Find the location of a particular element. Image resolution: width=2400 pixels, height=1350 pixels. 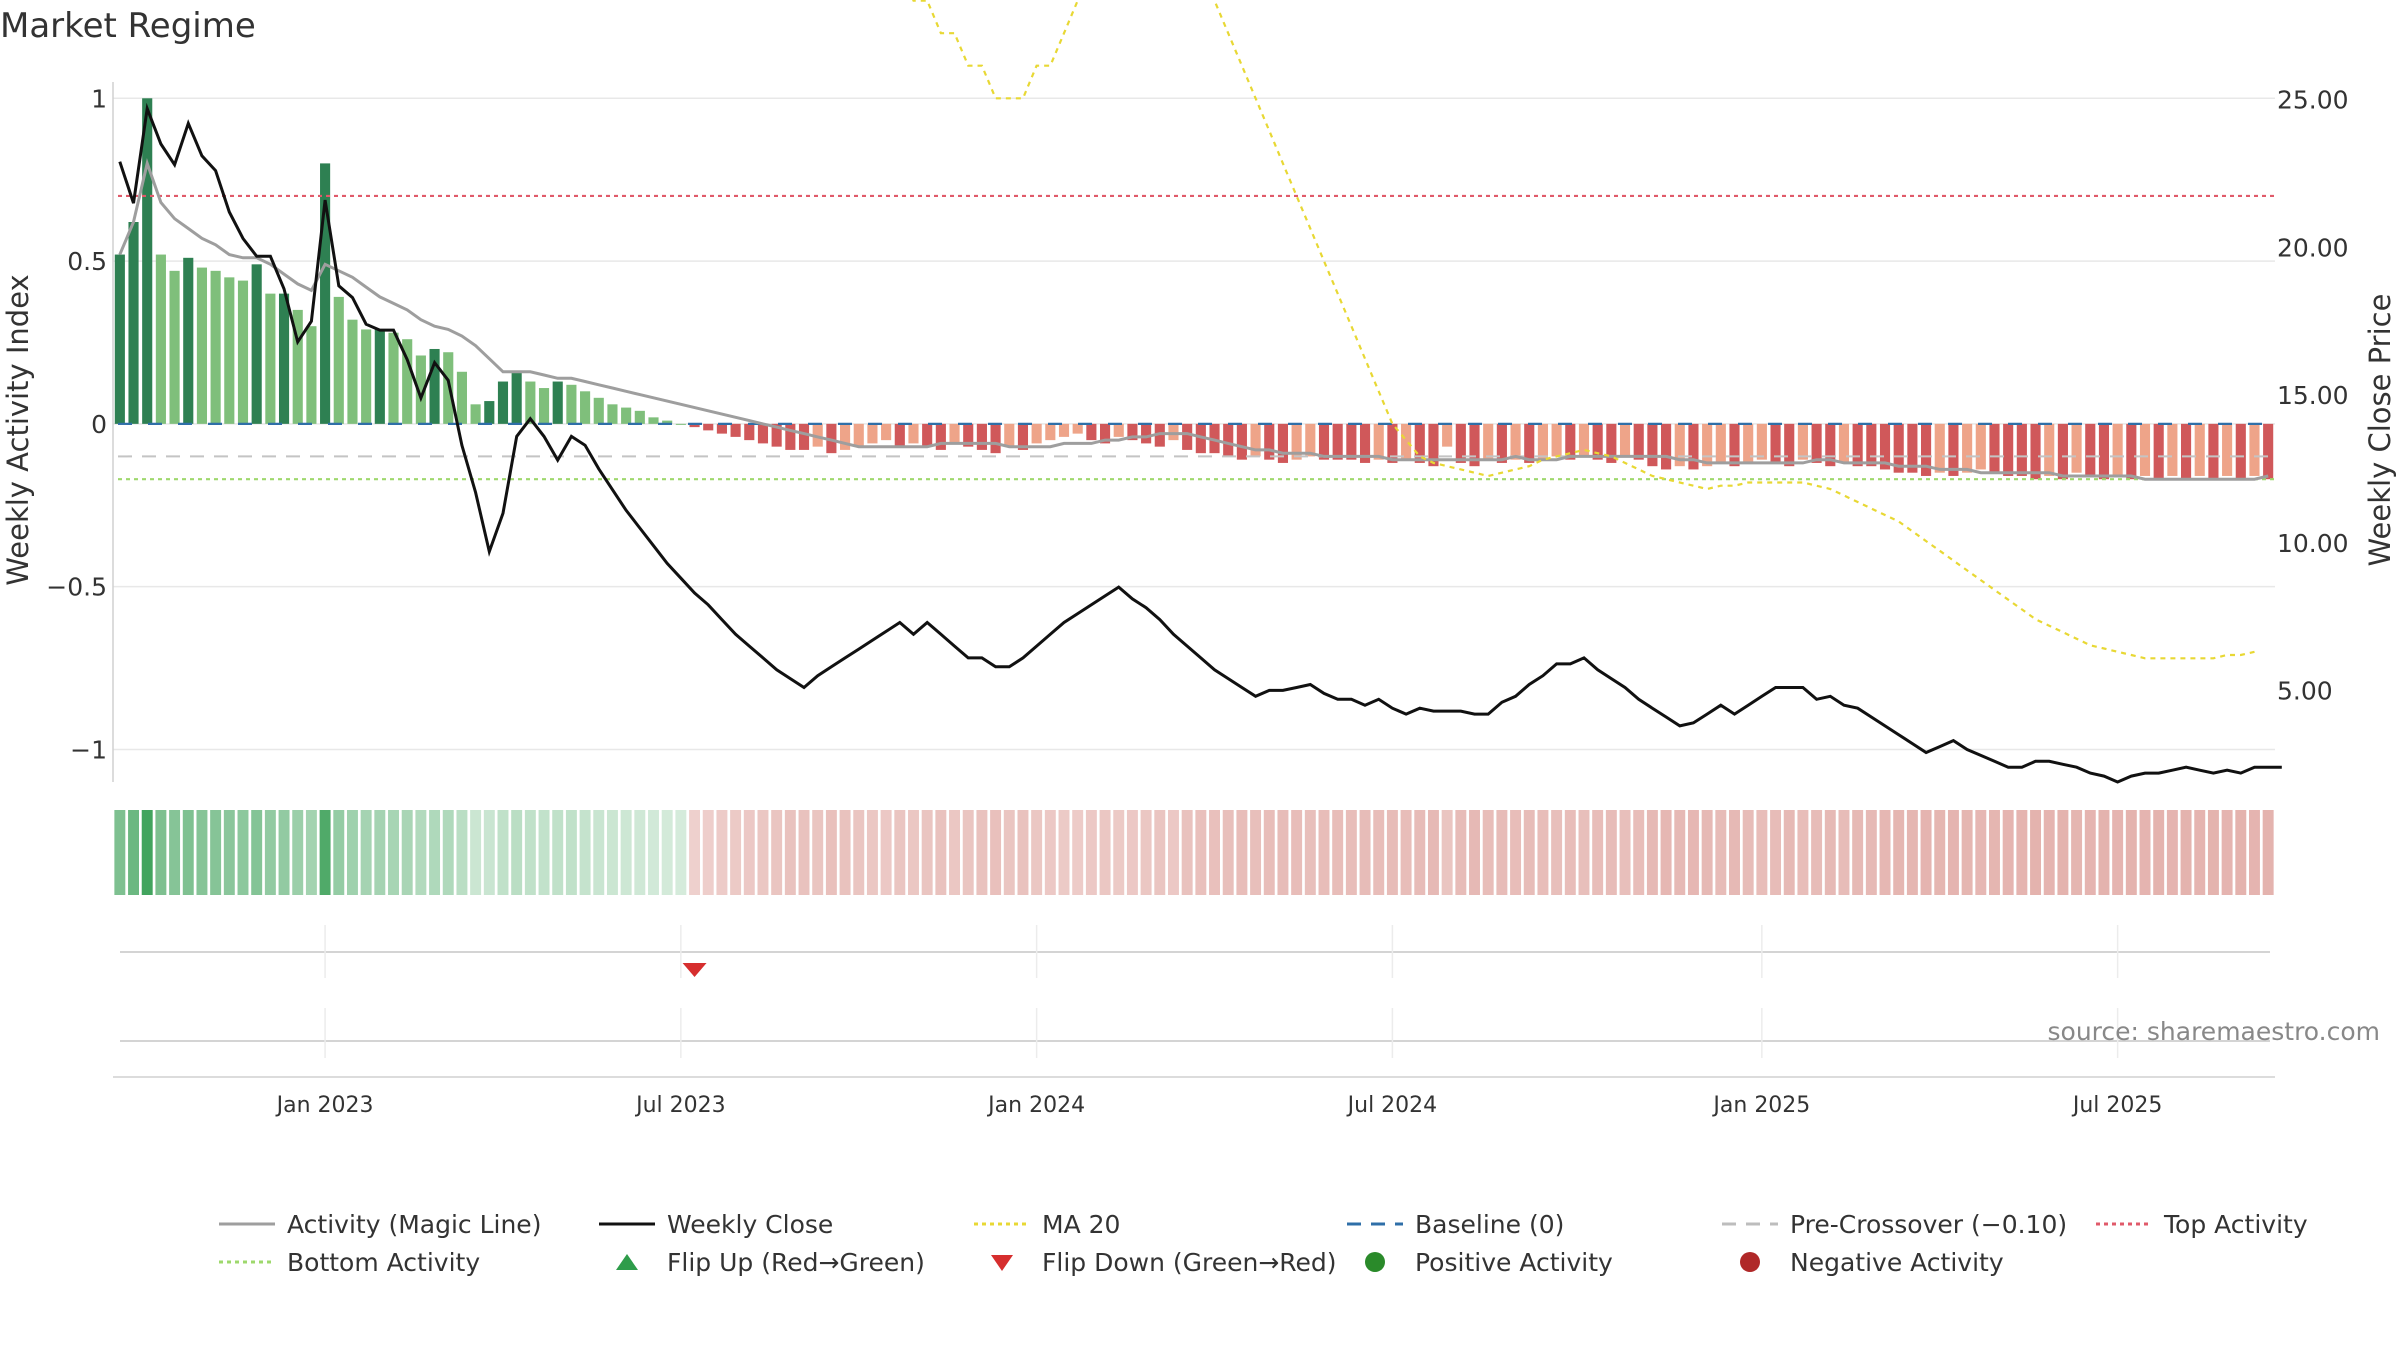

legend-item: Baseline (0) is located at coordinates (1453, 1224).